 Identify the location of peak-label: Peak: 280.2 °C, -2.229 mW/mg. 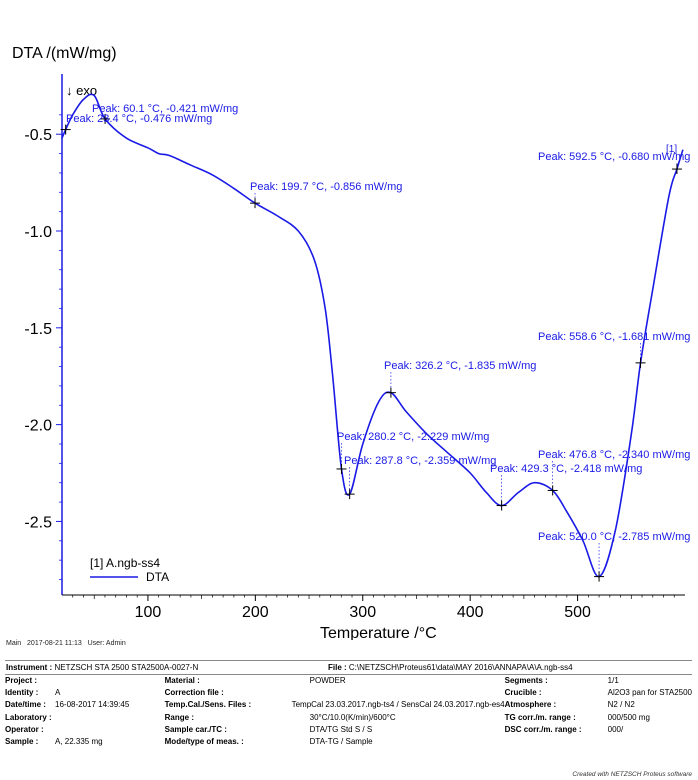
(413, 437).